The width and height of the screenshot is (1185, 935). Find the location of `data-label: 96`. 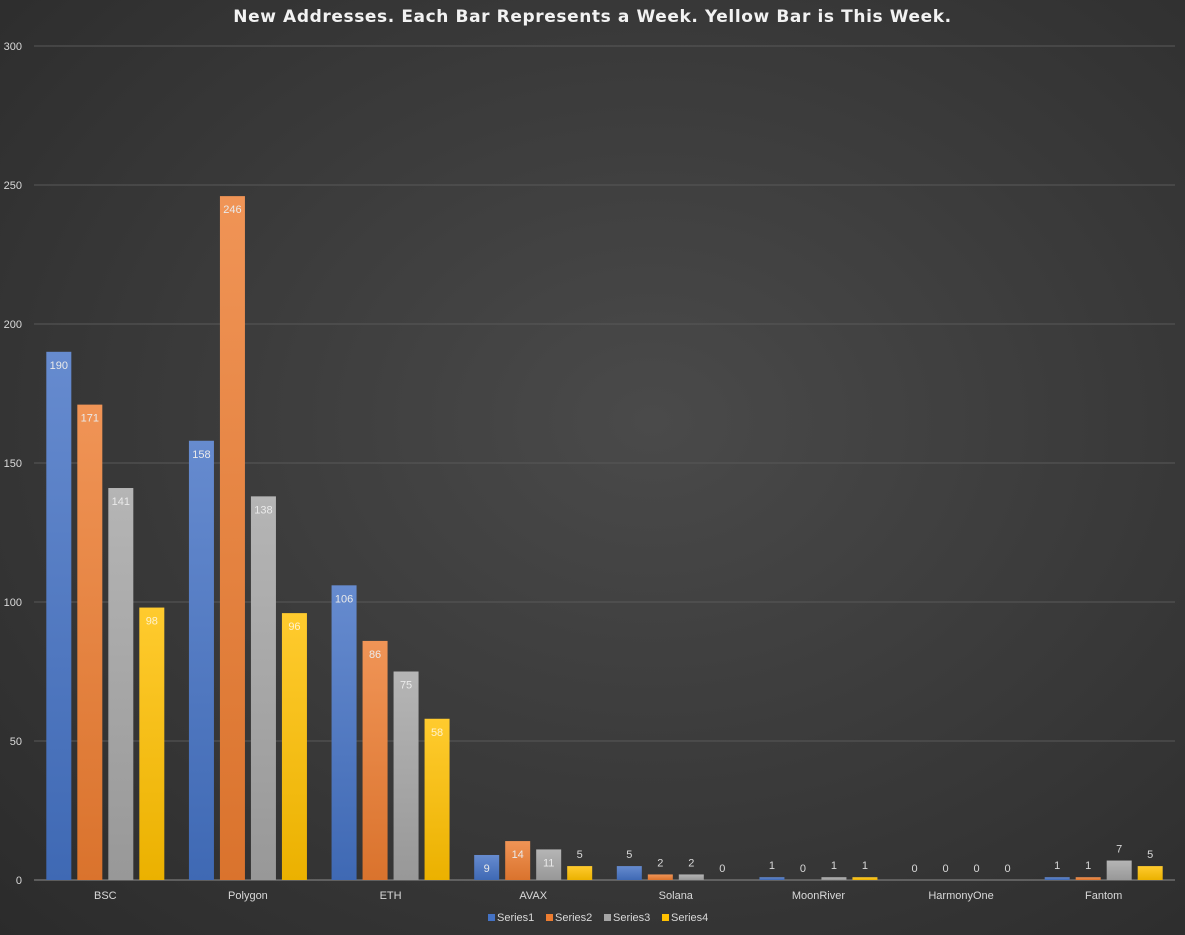

data-label: 96 is located at coordinates (294, 627).